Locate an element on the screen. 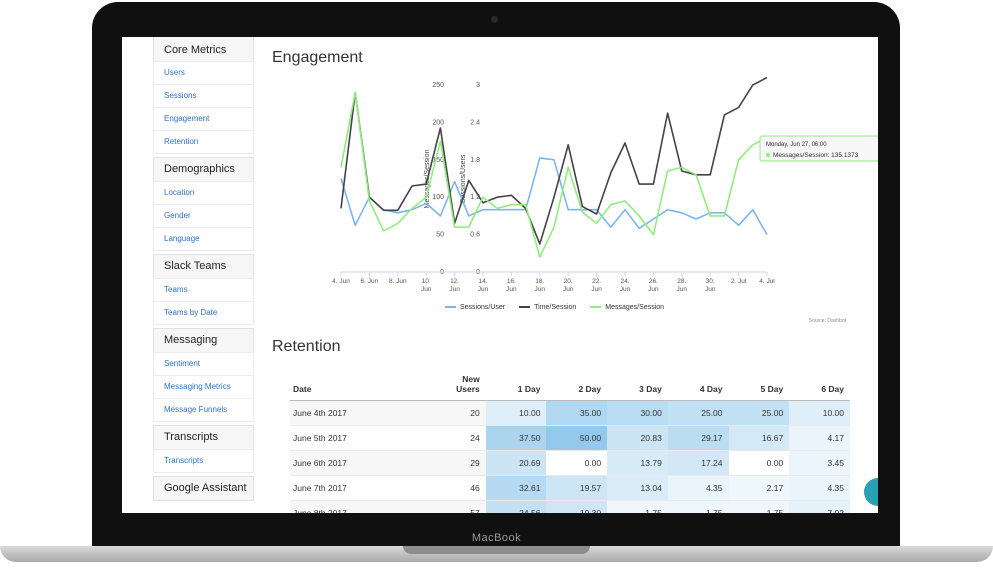  sidebar-item-sentiment: Sentiment is located at coordinates (203, 364).